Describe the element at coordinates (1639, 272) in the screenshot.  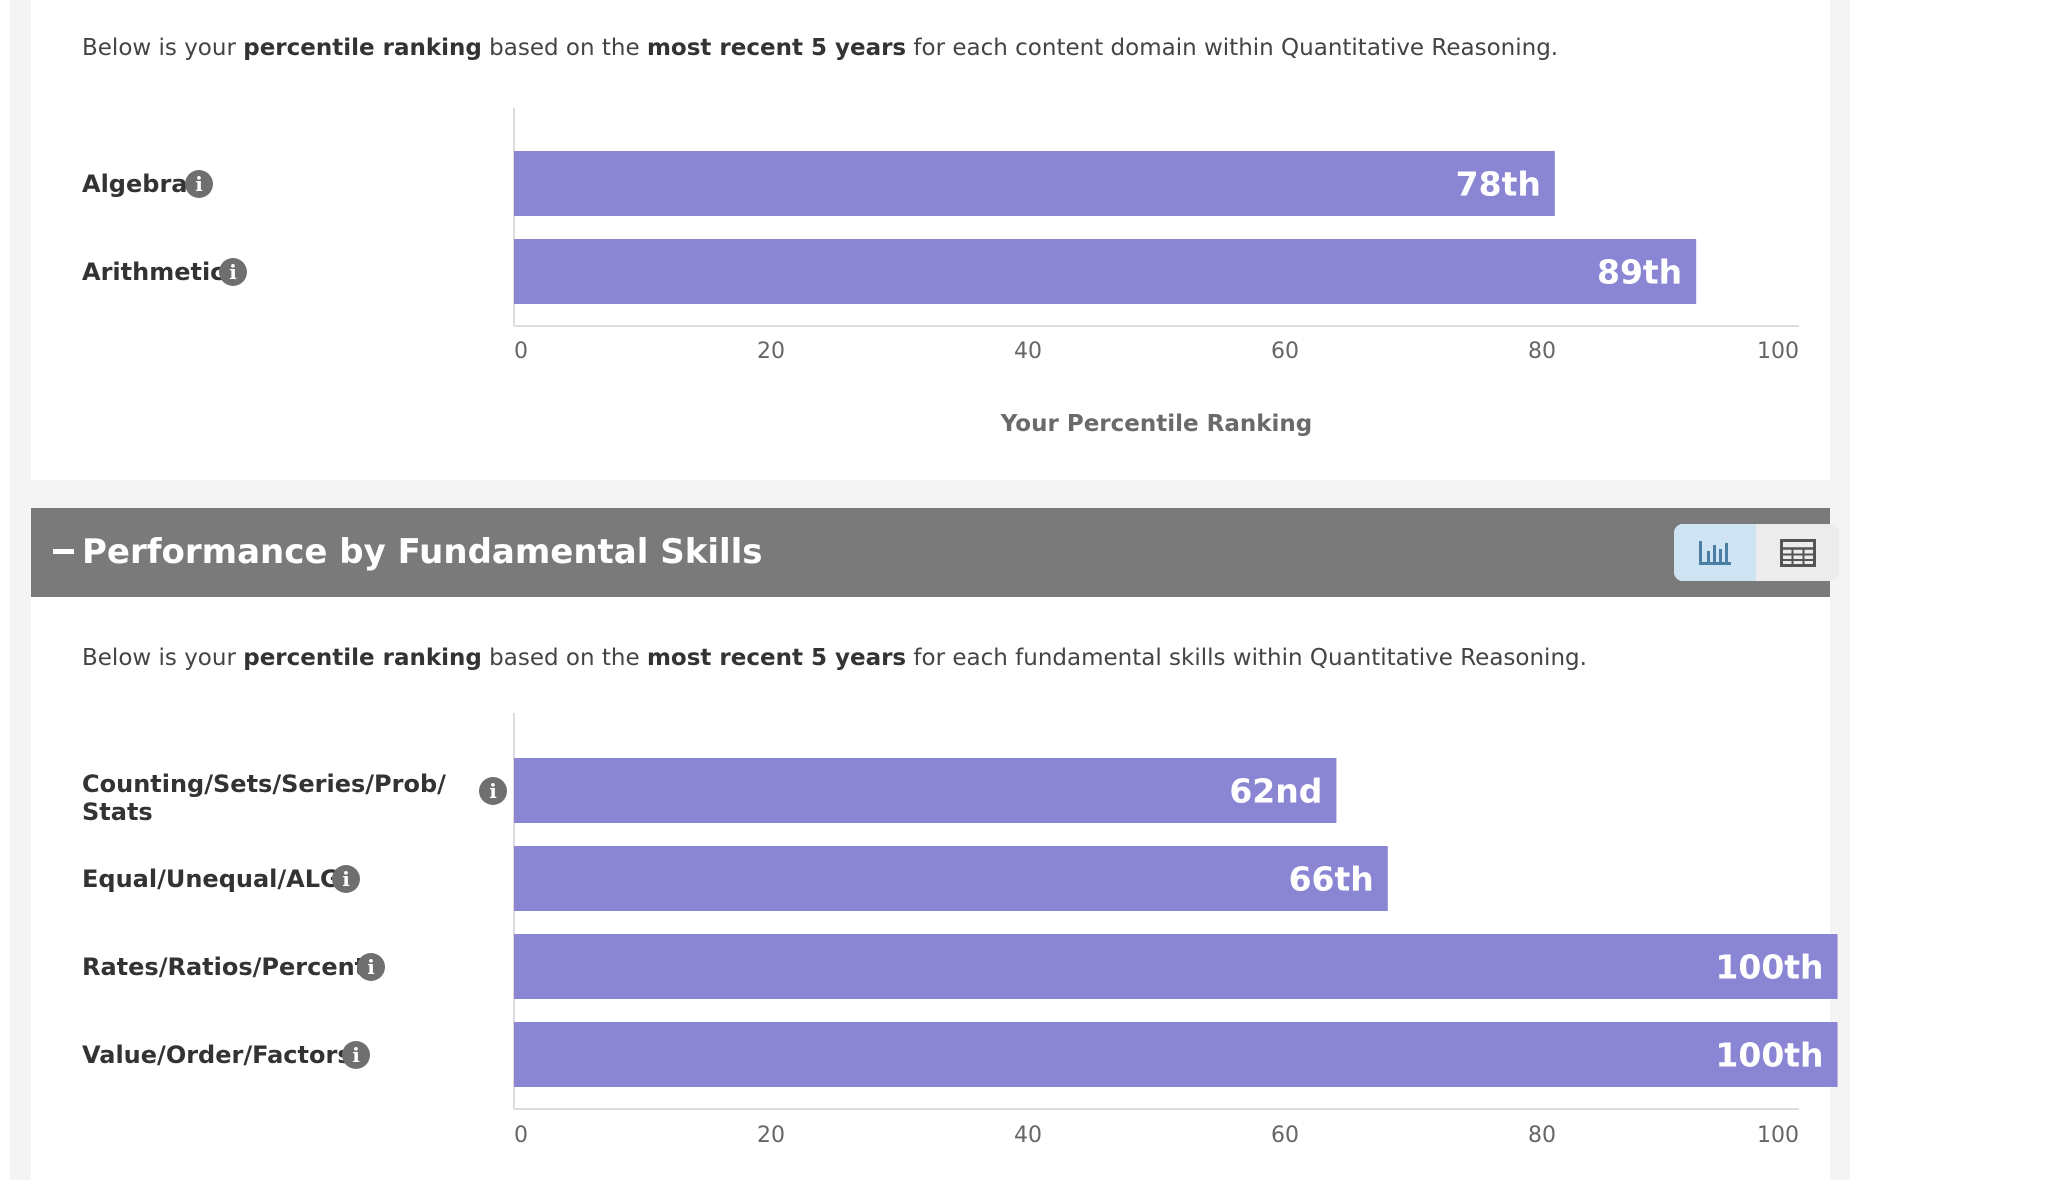
I see `bar-value-label: 89th` at that location.